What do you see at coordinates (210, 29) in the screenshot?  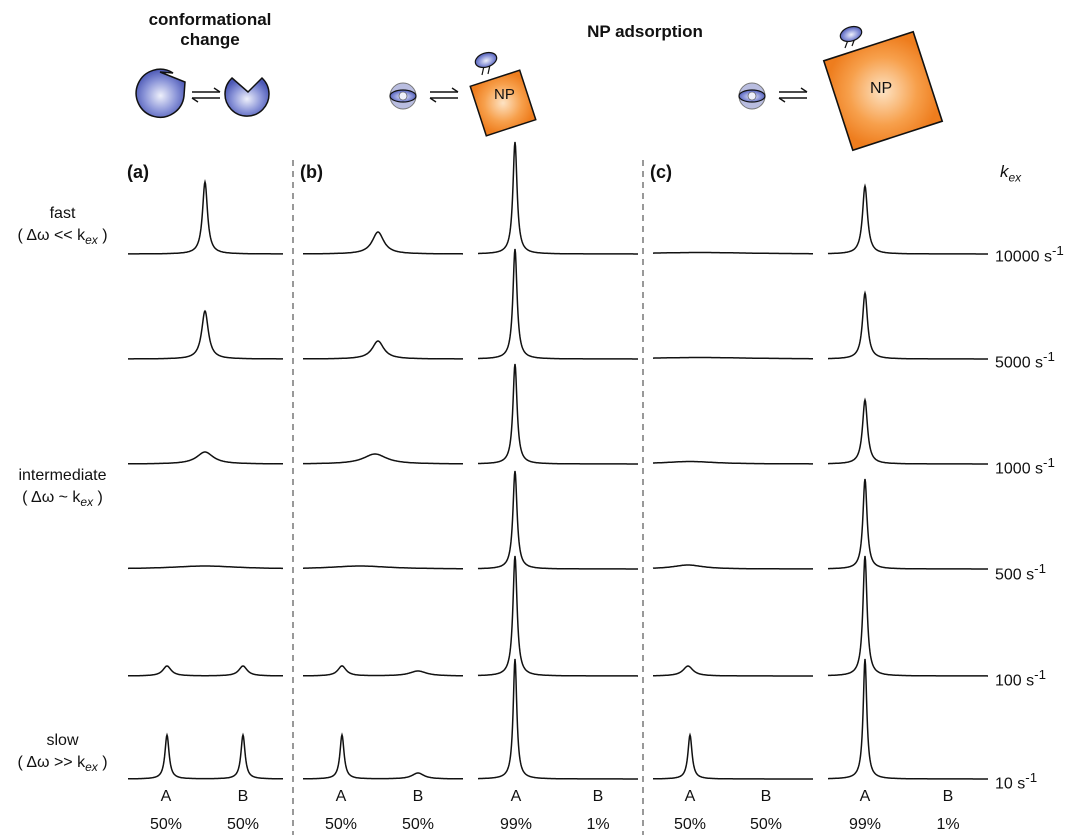 I see `title-conformational-change: conformational change` at bounding box center [210, 29].